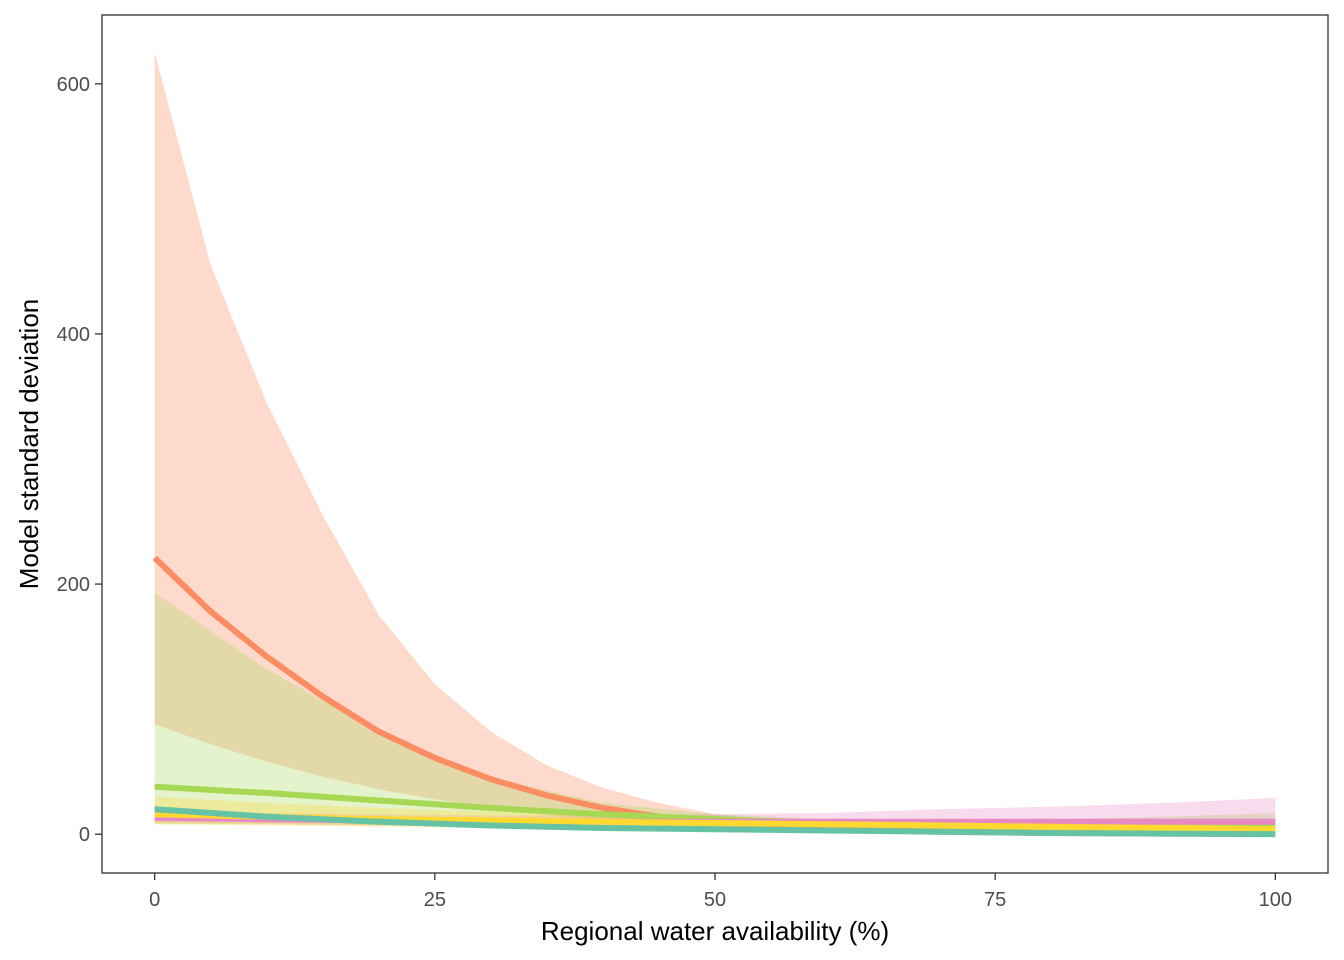 The image size is (1344, 960). What do you see at coordinates (1275, 900) in the screenshot?
I see `x-tick-label: 100` at bounding box center [1275, 900].